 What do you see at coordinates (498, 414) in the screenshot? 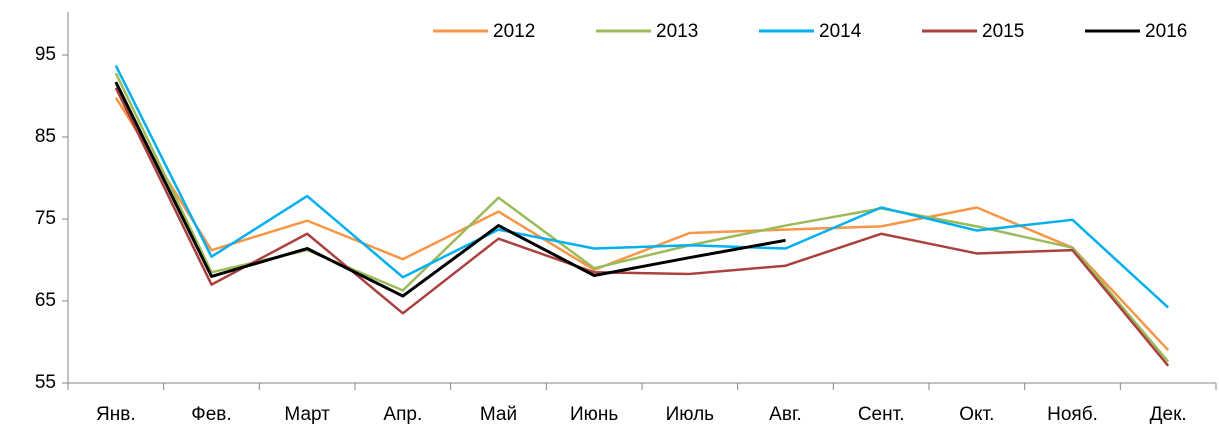
I see `x-tick-label: Май` at bounding box center [498, 414].